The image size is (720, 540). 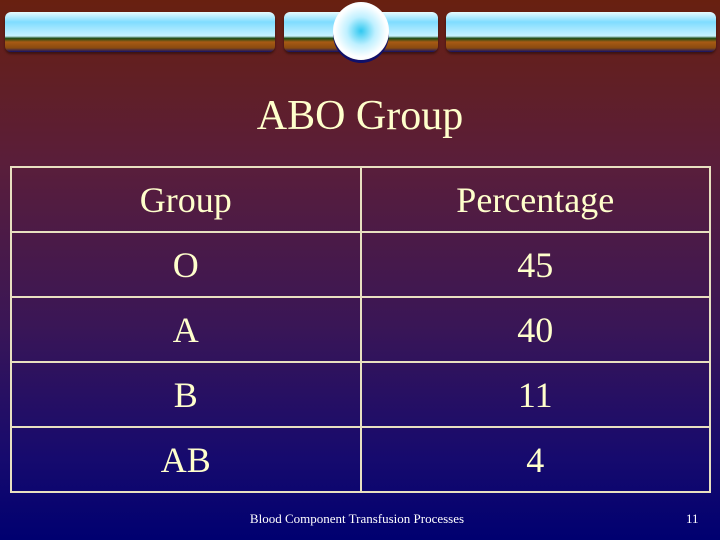 I want to click on header-percentage: Percentage, so click(x=535, y=199).